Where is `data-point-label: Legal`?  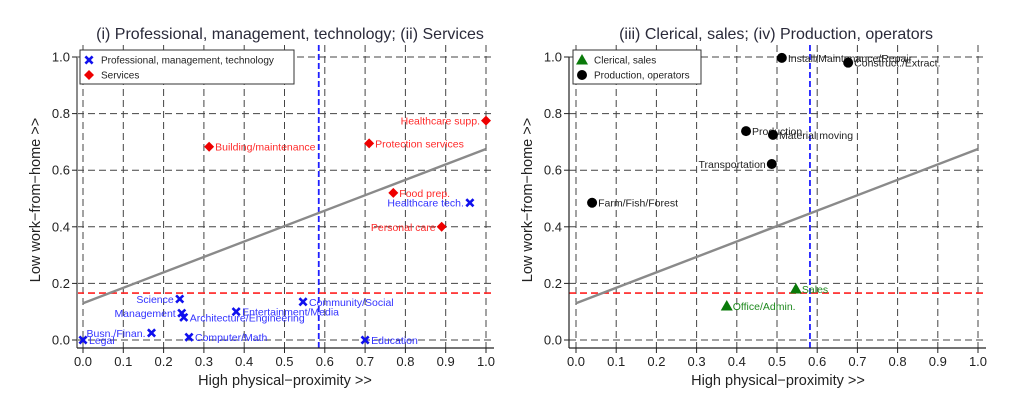 data-point-label: Legal is located at coordinates (102, 341).